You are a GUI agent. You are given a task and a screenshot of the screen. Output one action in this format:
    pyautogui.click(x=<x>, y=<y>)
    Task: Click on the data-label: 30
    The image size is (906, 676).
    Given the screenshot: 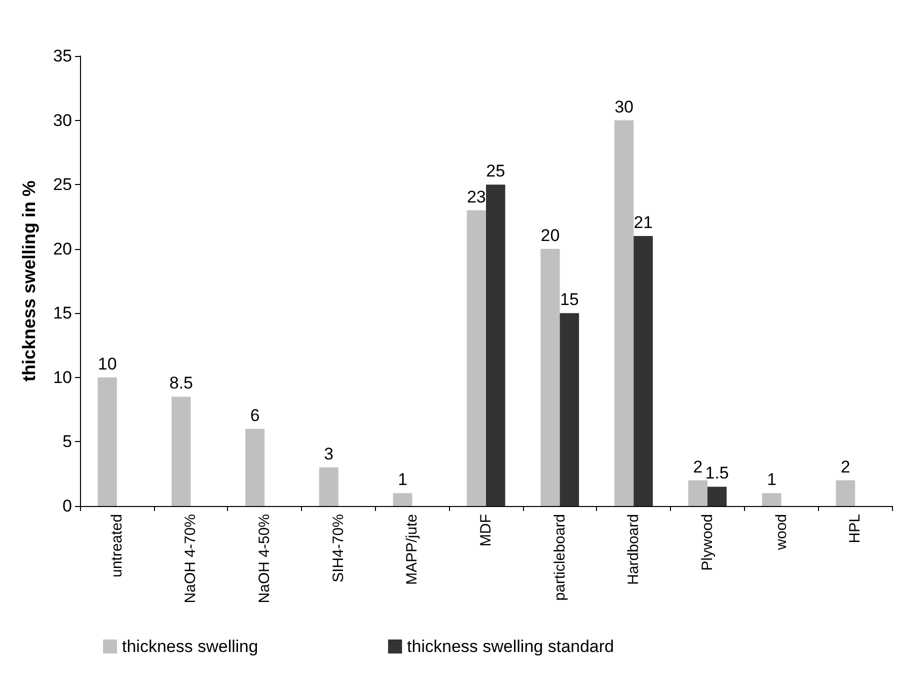 What is the action you would take?
    pyautogui.click(x=624, y=106)
    